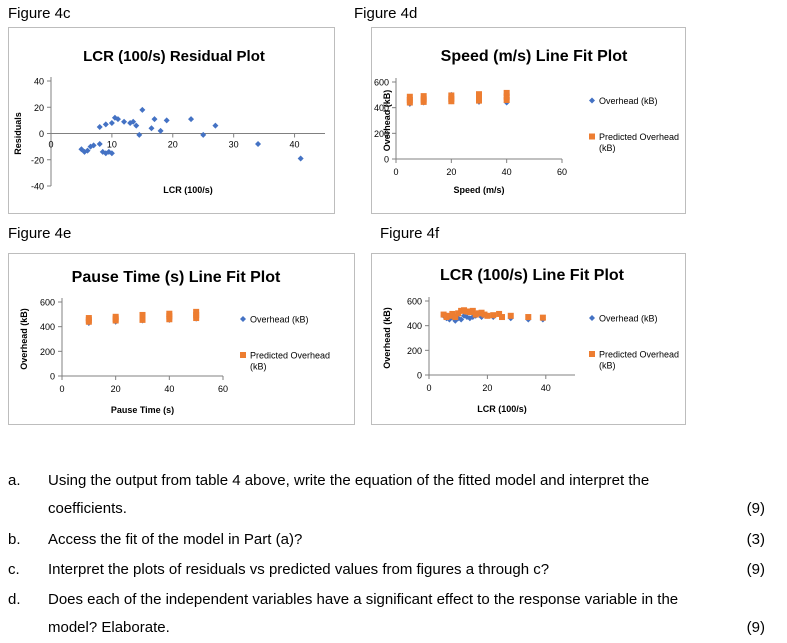 The height and width of the screenshot is (643, 787). What do you see at coordinates (755, 539) in the screenshot?
I see `question-marks: (3)` at bounding box center [755, 539].